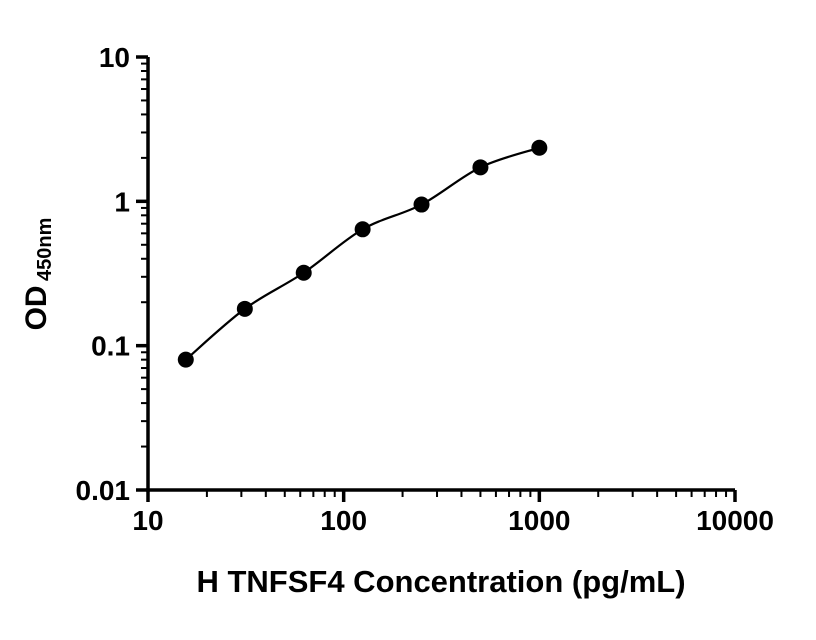 Image resolution: width=816 pixels, height=640 pixels. I want to click on x-tick-label: 10, so click(147, 520).